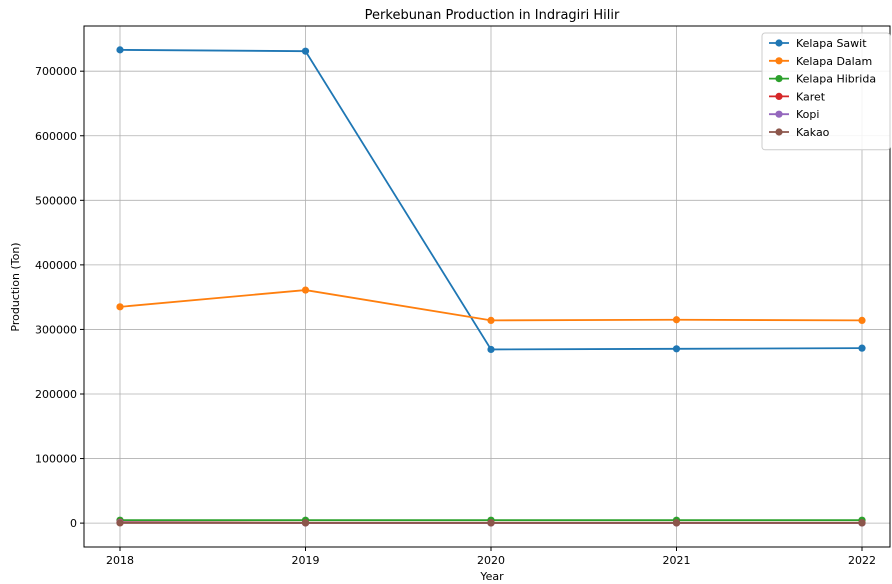 The height and width of the screenshot is (584, 892). I want to click on legend-label: Kelapa Sawit, so click(831, 43).